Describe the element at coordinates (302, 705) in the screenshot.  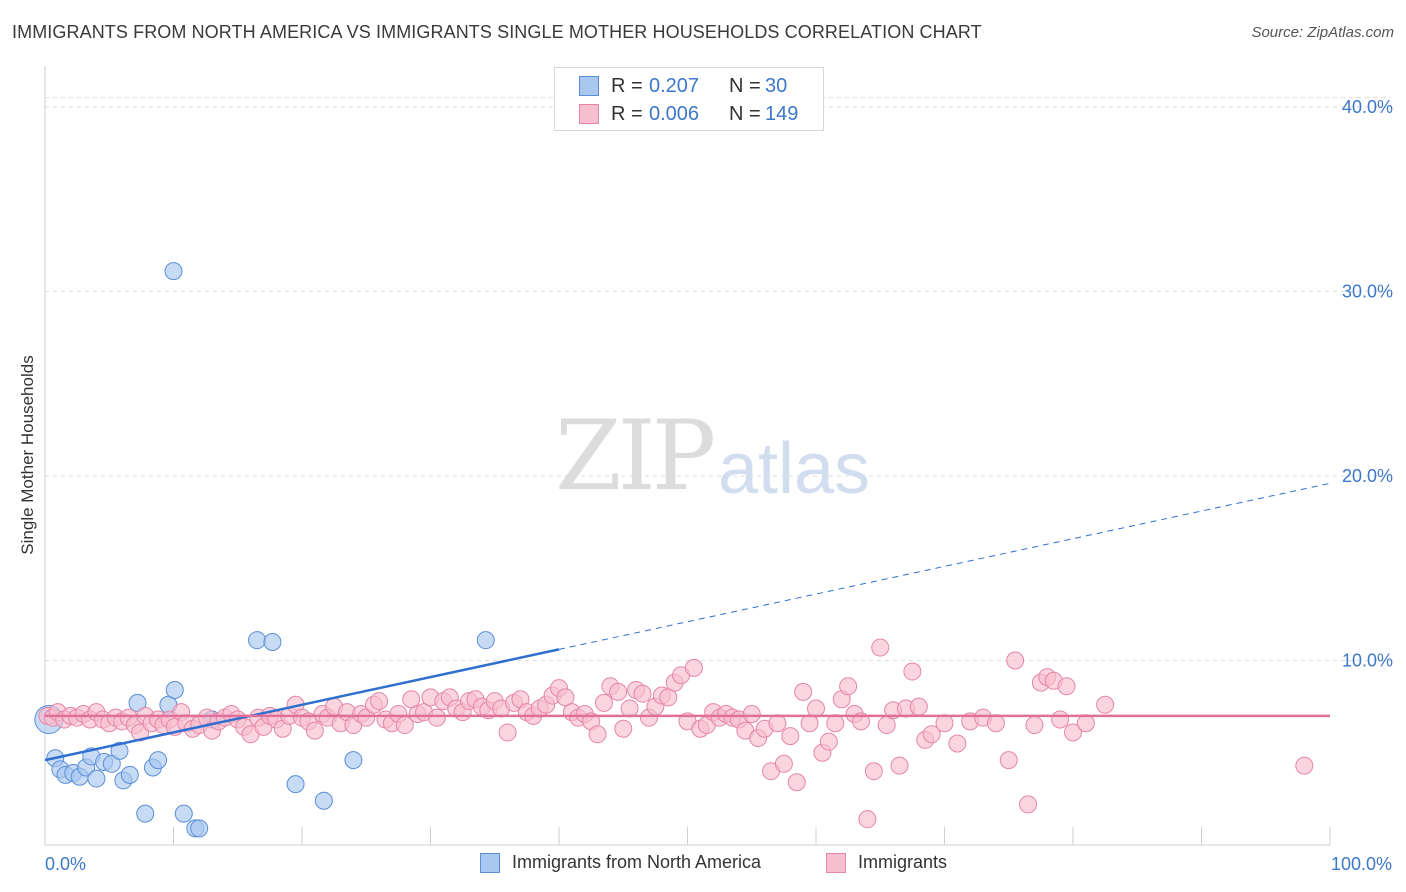
I see `trendline-north-america` at that location.